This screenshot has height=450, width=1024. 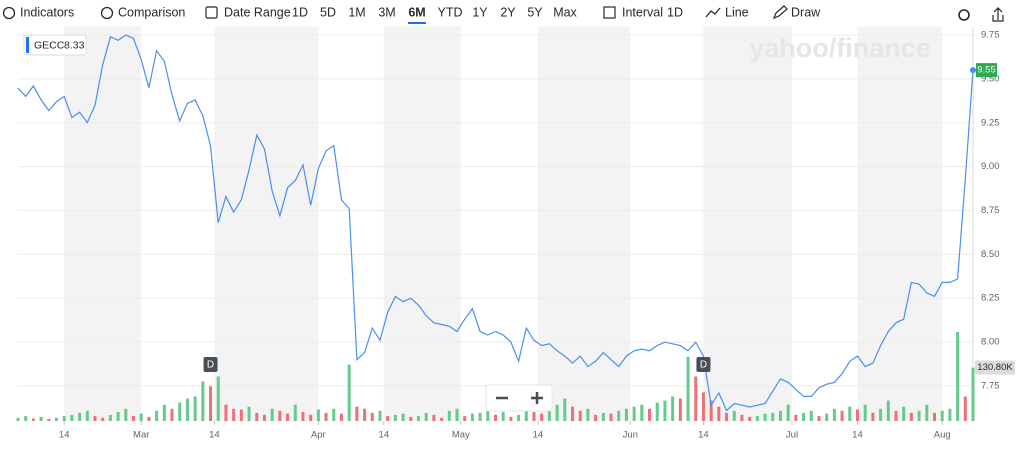 What do you see at coordinates (328, 12) in the screenshot?
I see `range-button: 5D` at bounding box center [328, 12].